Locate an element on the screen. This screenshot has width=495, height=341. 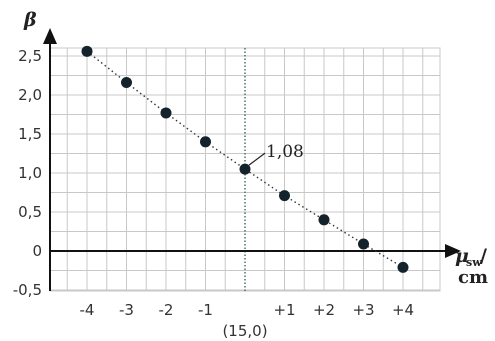
x-axis-arrow is located at coordinates (453, 251).